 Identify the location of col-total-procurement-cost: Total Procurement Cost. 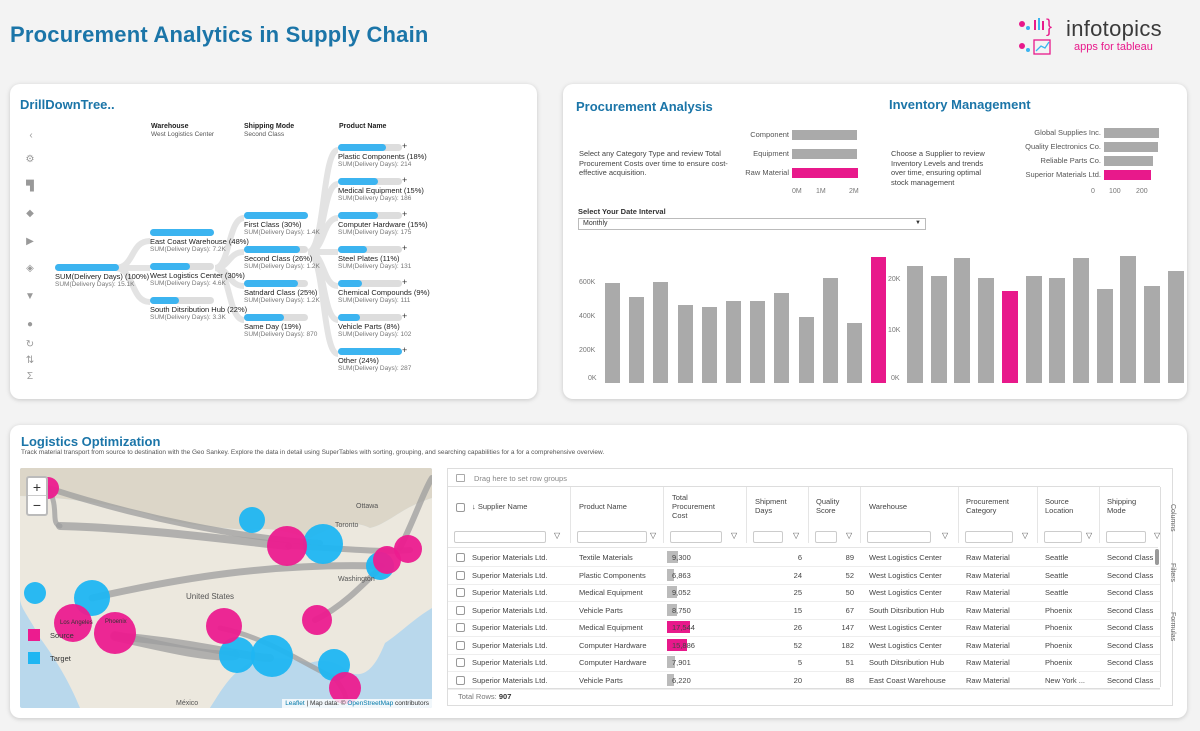
(693, 506).